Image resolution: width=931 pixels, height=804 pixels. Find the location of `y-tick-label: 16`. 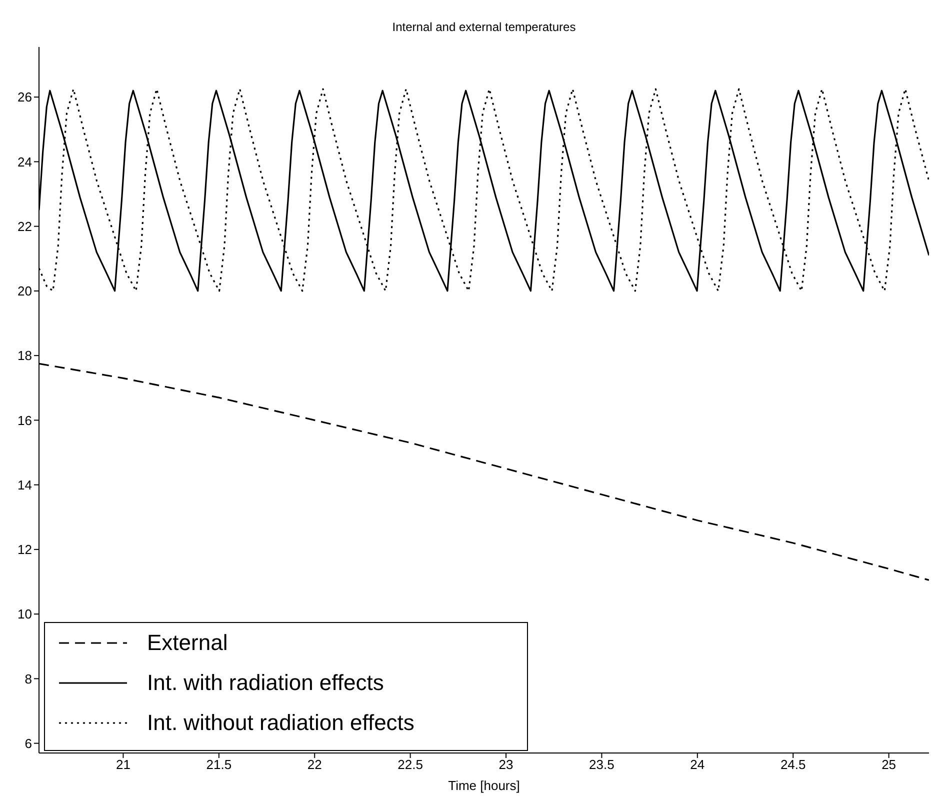

y-tick-label: 16 is located at coordinates (25, 420).